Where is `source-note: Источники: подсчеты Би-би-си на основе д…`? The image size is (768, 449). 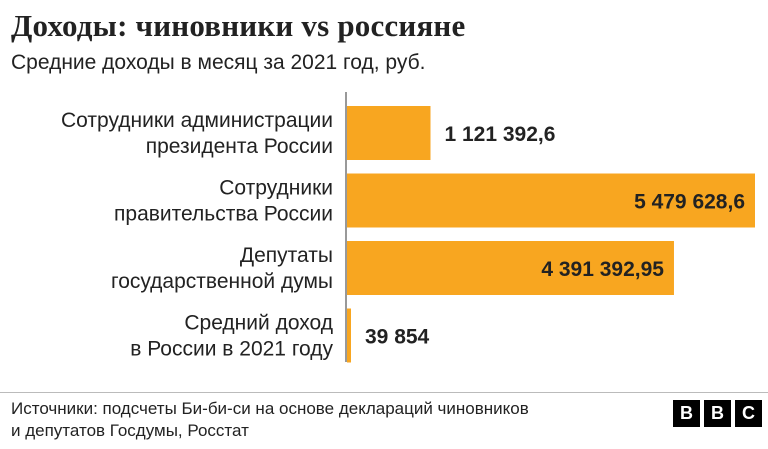 source-note: Источники: подсчеты Би-би-си на основе д… is located at coordinates (321, 420).